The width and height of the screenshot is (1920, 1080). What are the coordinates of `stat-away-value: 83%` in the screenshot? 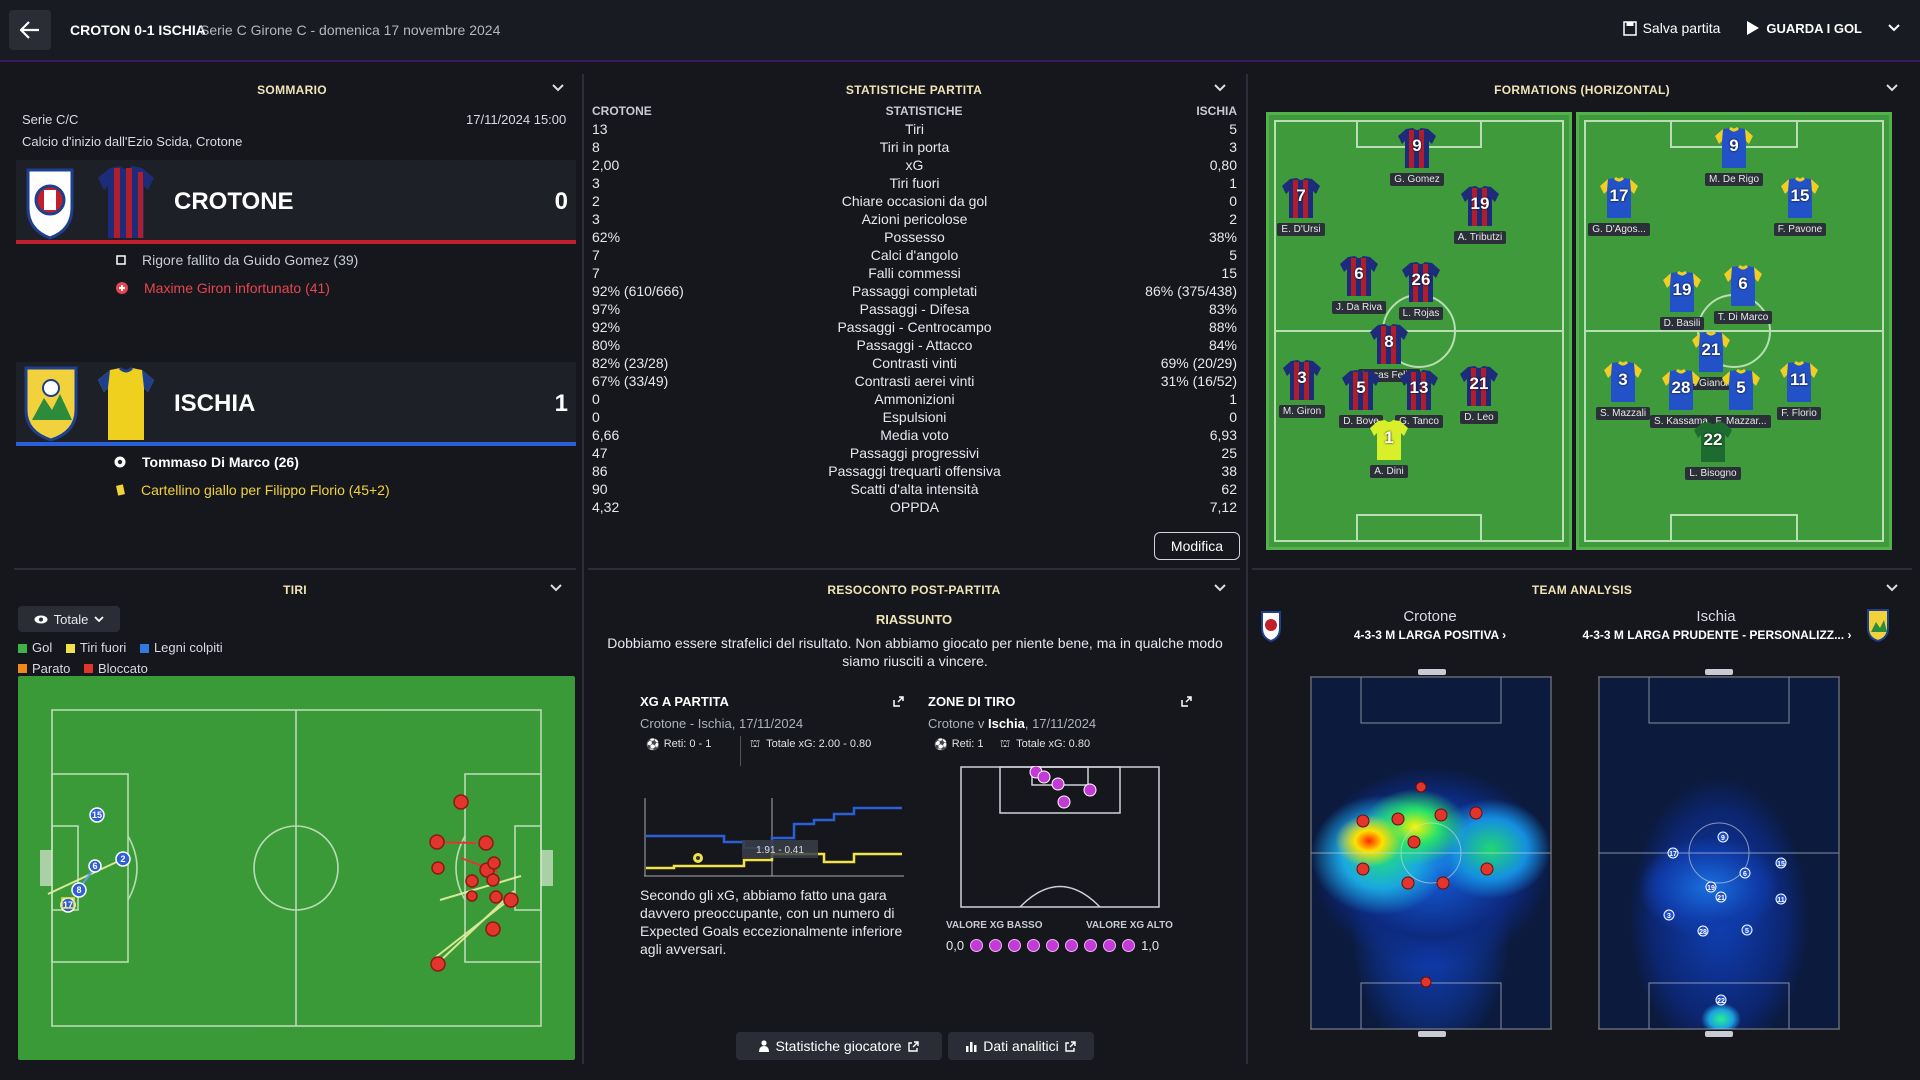 It's located at (1222, 309).